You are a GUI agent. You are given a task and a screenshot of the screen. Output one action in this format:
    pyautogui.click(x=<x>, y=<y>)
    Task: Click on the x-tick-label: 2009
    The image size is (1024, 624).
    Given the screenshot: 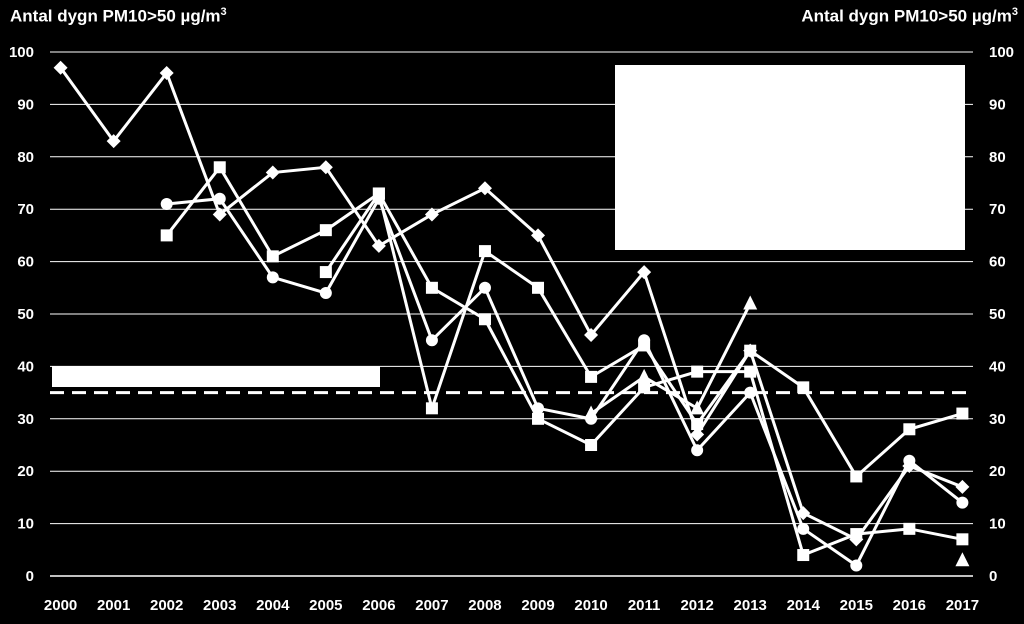 What is the action you would take?
    pyautogui.click(x=537, y=605)
    